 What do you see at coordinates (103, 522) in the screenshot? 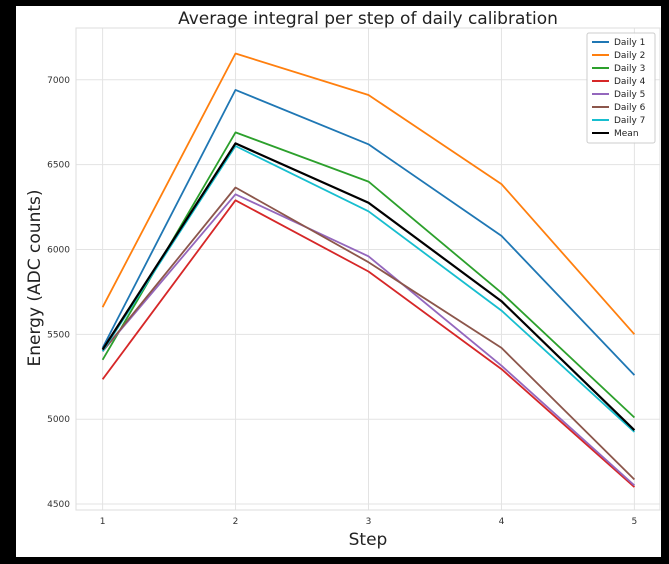
I see `x-tick-label: 1` at bounding box center [103, 522].